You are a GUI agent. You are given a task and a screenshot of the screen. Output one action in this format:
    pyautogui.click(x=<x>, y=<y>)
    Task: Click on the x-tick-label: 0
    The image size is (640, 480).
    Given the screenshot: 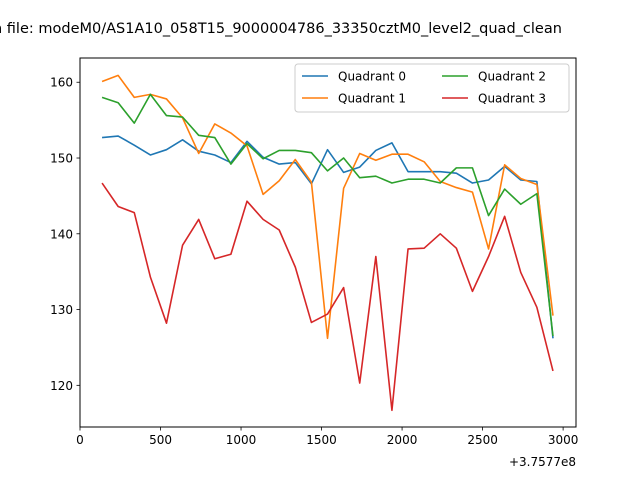 What is the action you would take?
    pyautogui.click(x=80, y=440)
    